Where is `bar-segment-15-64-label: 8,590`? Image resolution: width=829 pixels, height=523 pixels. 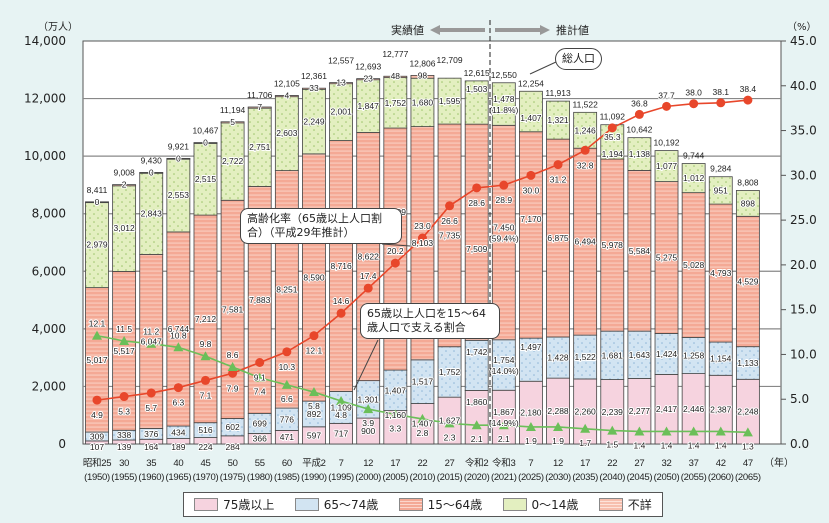
bar-segment-15-64-label: 8,590 is located at coordinates (314, 278).